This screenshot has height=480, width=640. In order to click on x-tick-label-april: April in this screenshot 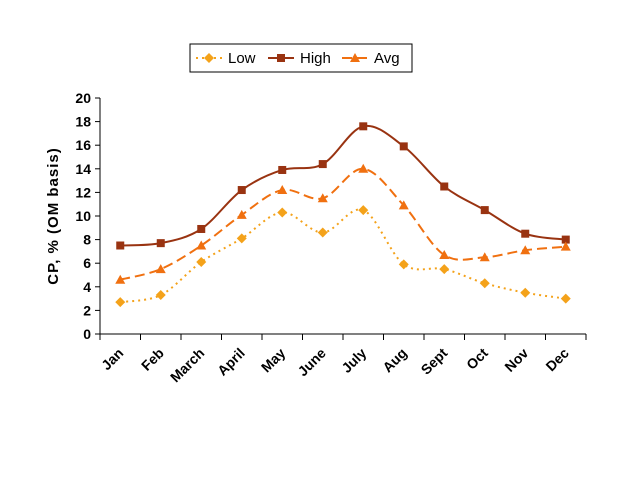, I will do `click(231, 362)`.